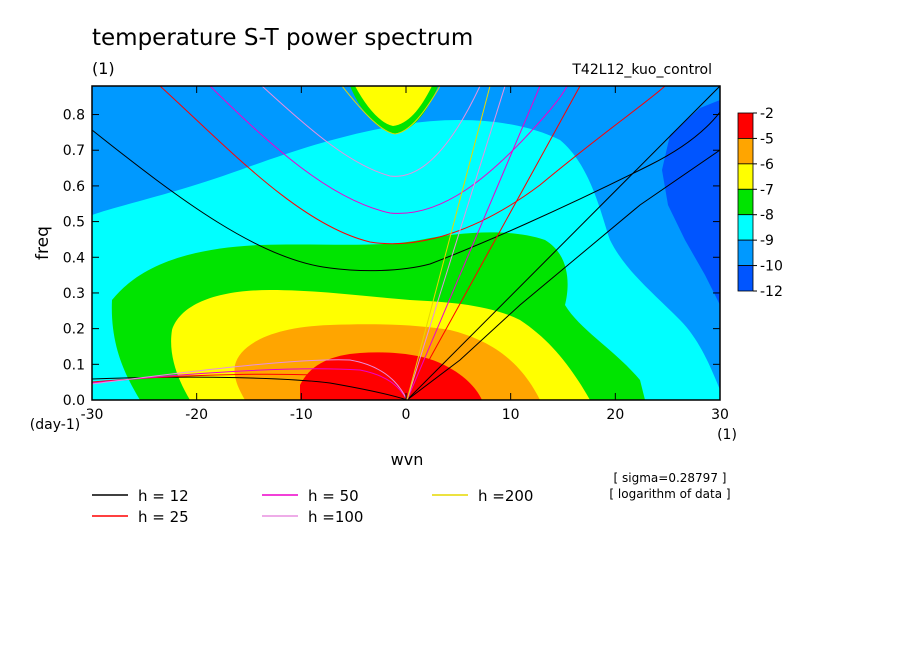  Describe the element at coordinates (760, 203) in the screenshot. I see `colorbar: -2 -5 -6 -7 -8 -9 -10 -12` at that location.